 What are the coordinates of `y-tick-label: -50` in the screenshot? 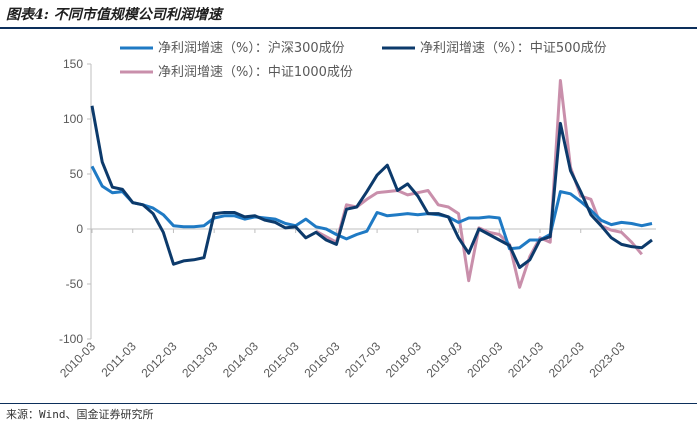 It's located at (75, 284).